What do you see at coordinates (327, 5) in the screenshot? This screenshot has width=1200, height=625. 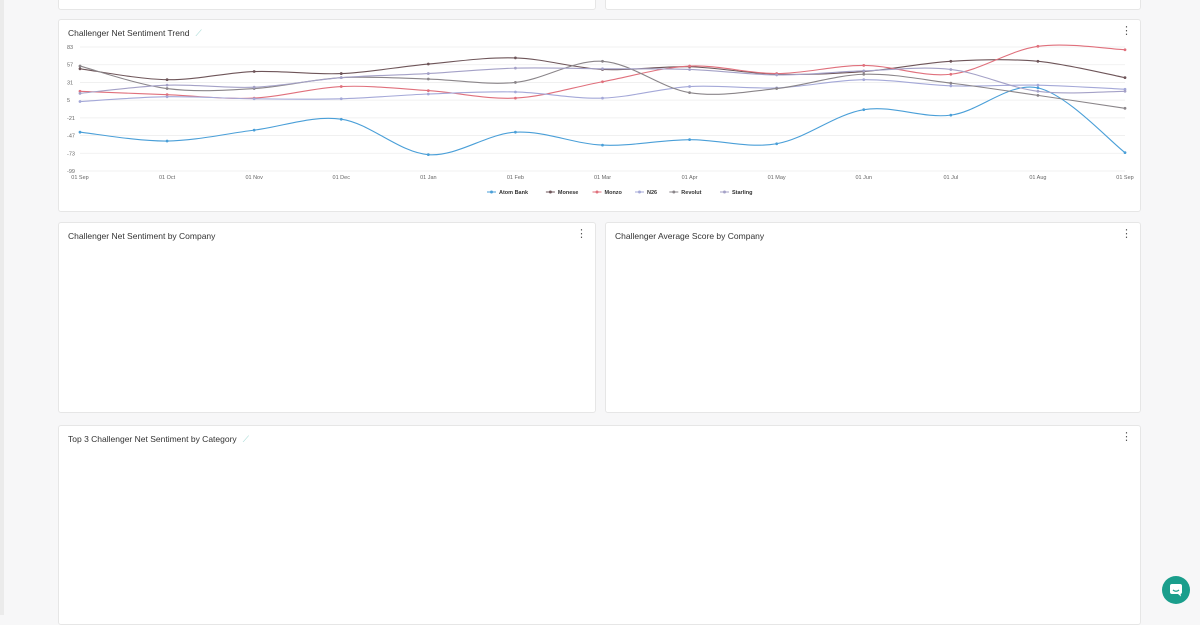 I see `top-card-left` at bounding box center [327, 5].